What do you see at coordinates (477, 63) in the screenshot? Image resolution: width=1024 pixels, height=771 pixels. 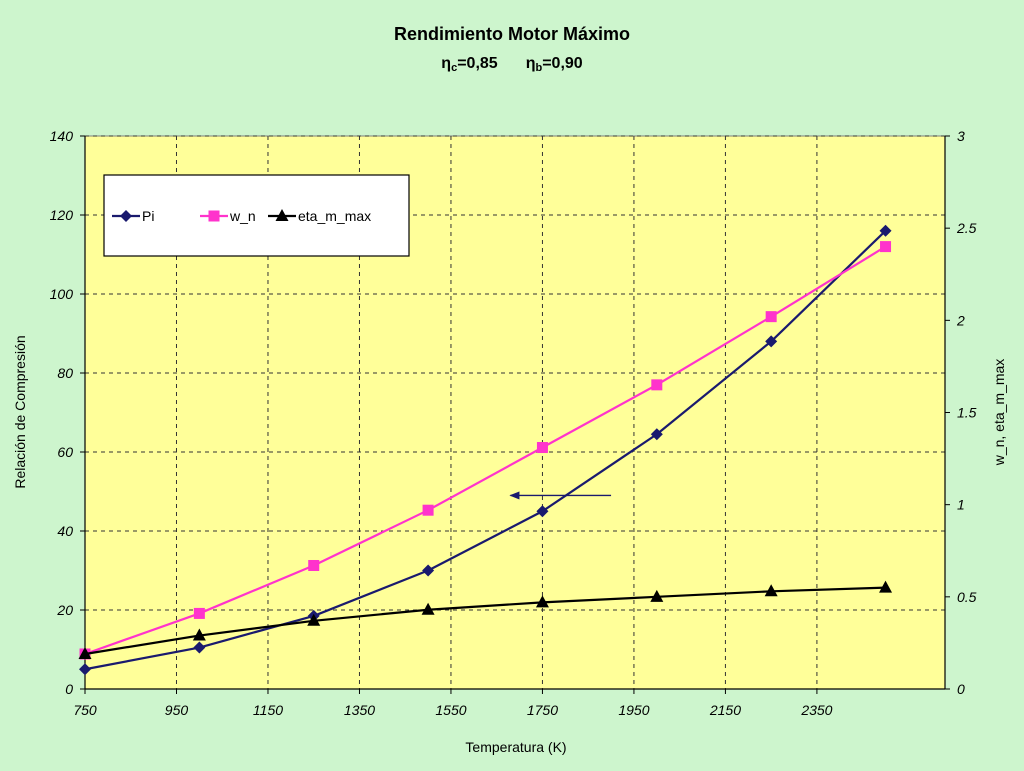 I see `subtitle-left-value: =0,85` at bounding box center [477, 63].